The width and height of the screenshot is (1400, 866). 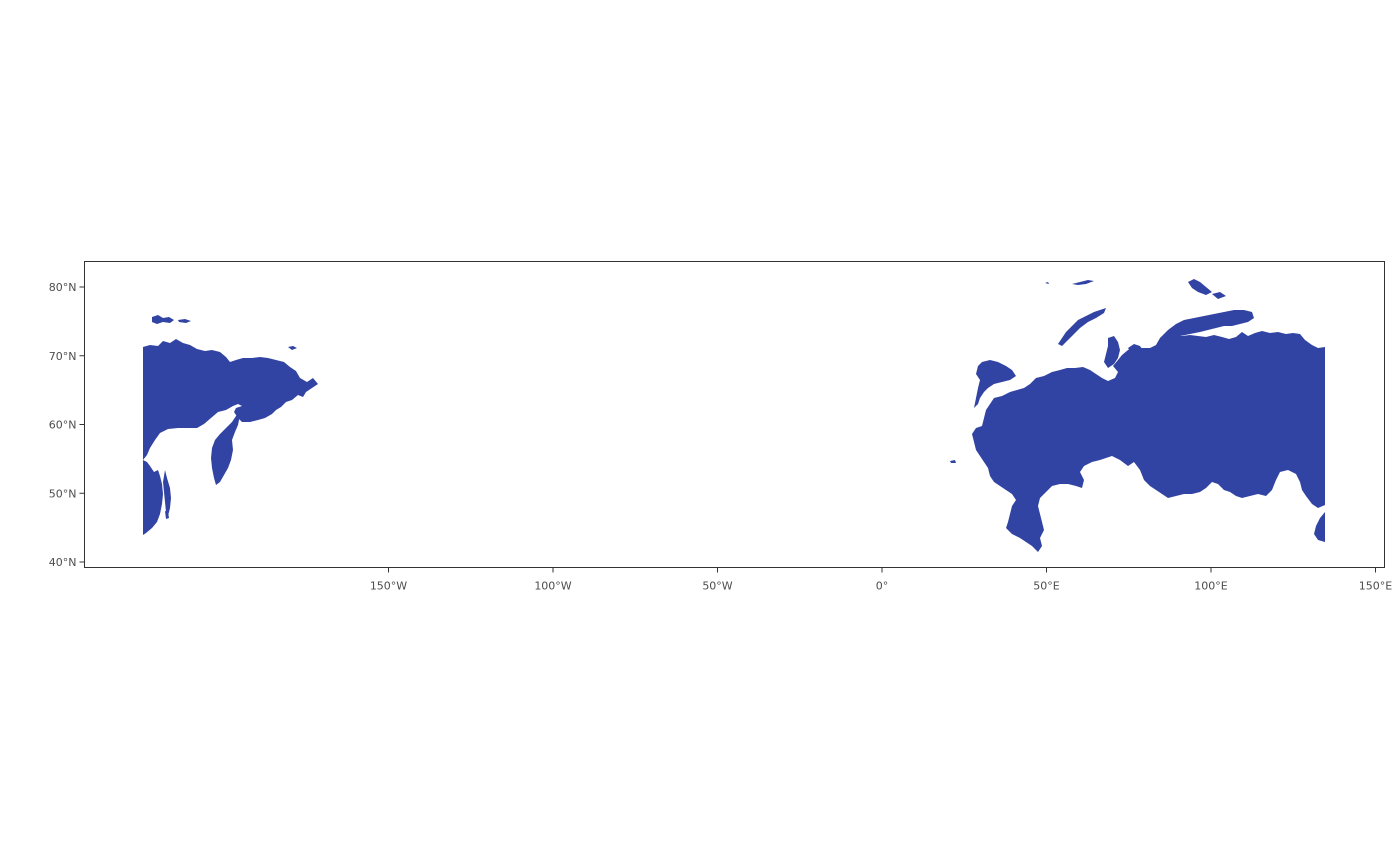 What do you see at coordinates (1210, 586) in the screenshot?
I see `x-axis-tick-label: 100°E` at bounding box center [1210, 586].